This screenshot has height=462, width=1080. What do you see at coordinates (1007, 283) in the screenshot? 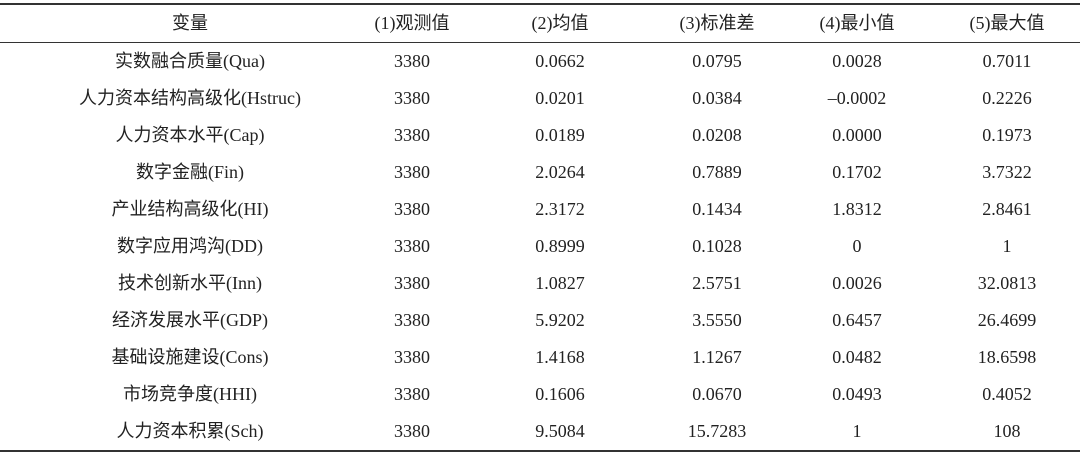
I see `data-cell: 32.0813` at bounding box center [1007, 283].